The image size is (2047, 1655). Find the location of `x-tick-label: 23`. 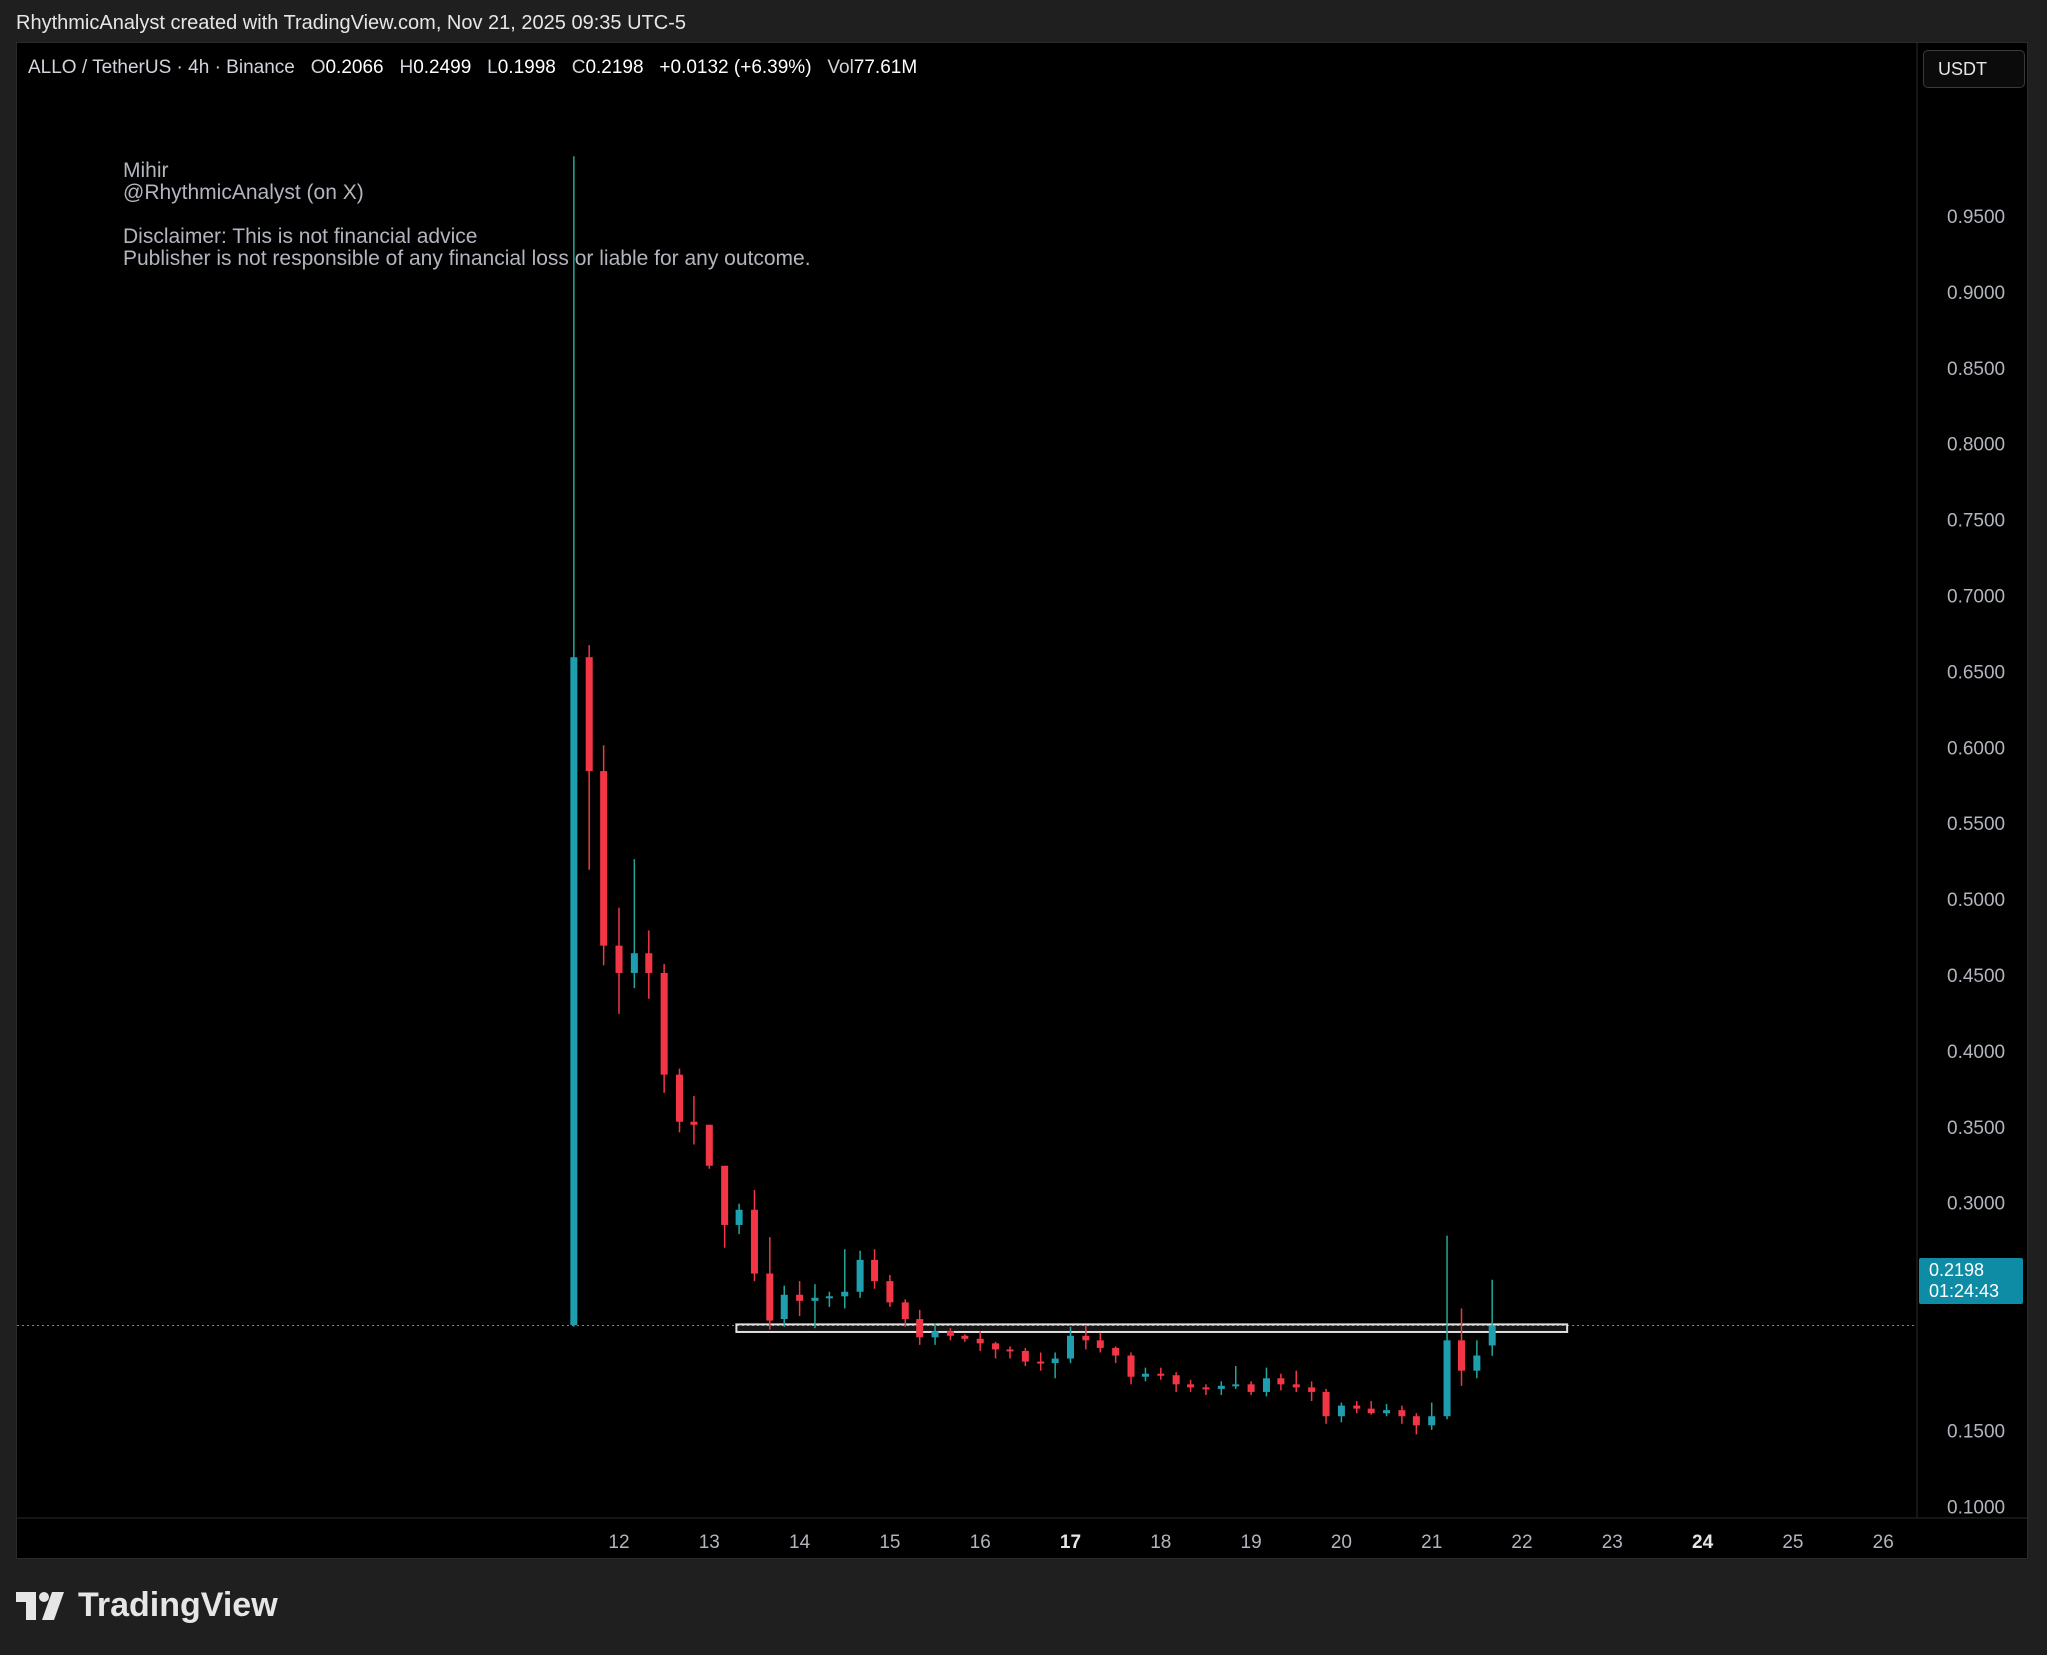

x-tick-label: 23 is located at coordinates (1612, 1542).